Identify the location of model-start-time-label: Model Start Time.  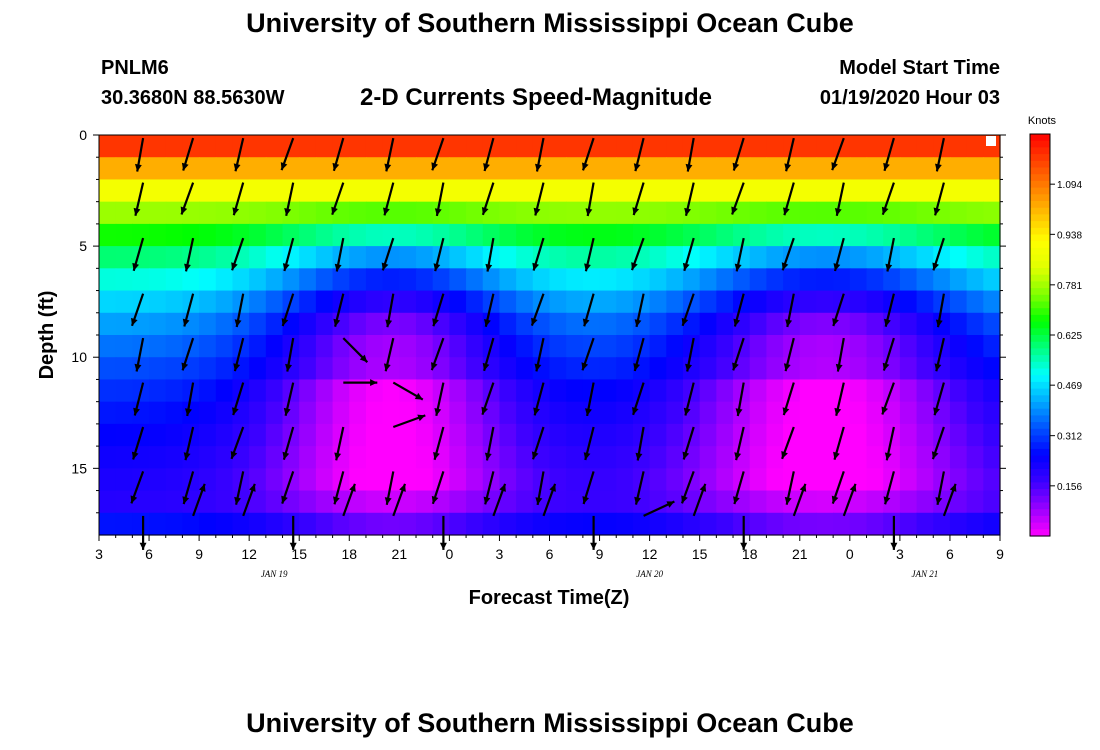
(919, 68).